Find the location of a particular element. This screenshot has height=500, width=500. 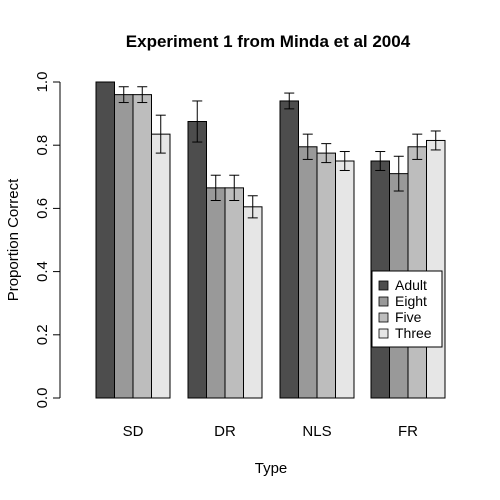

bar-dr-adult is located at coordinates (197, 260).